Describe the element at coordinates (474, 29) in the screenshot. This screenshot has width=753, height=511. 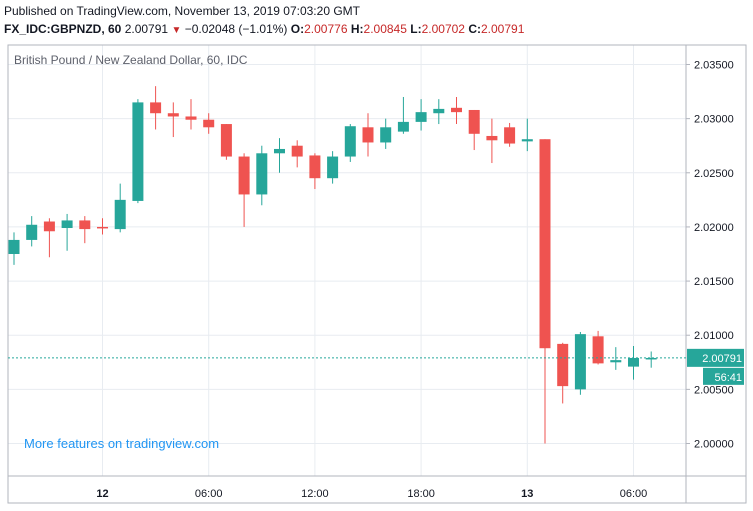
I see `close-label: C:` at that location.